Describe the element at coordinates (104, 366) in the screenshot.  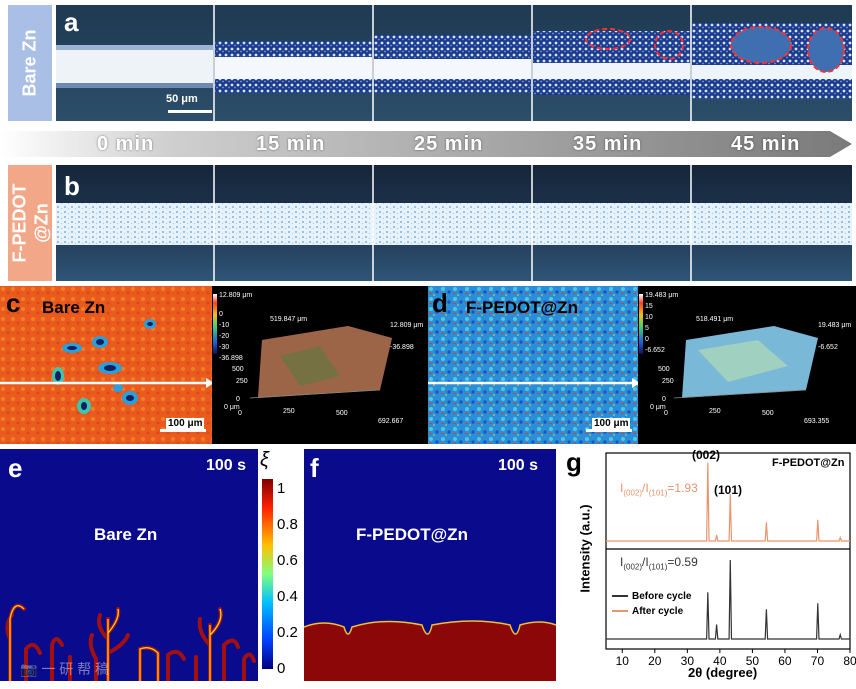
I see `corrosion-pits` at that location.